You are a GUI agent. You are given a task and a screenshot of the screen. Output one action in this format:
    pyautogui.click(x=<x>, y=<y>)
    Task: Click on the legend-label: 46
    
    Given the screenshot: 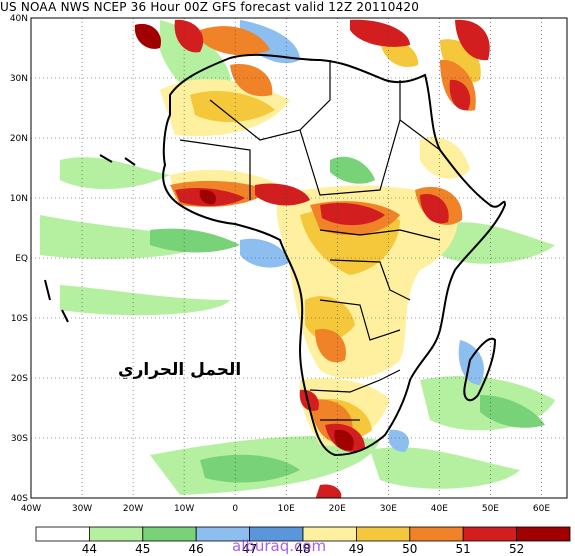 What is the action you would take?
    pyautogui.click(x=196, y=549)
    